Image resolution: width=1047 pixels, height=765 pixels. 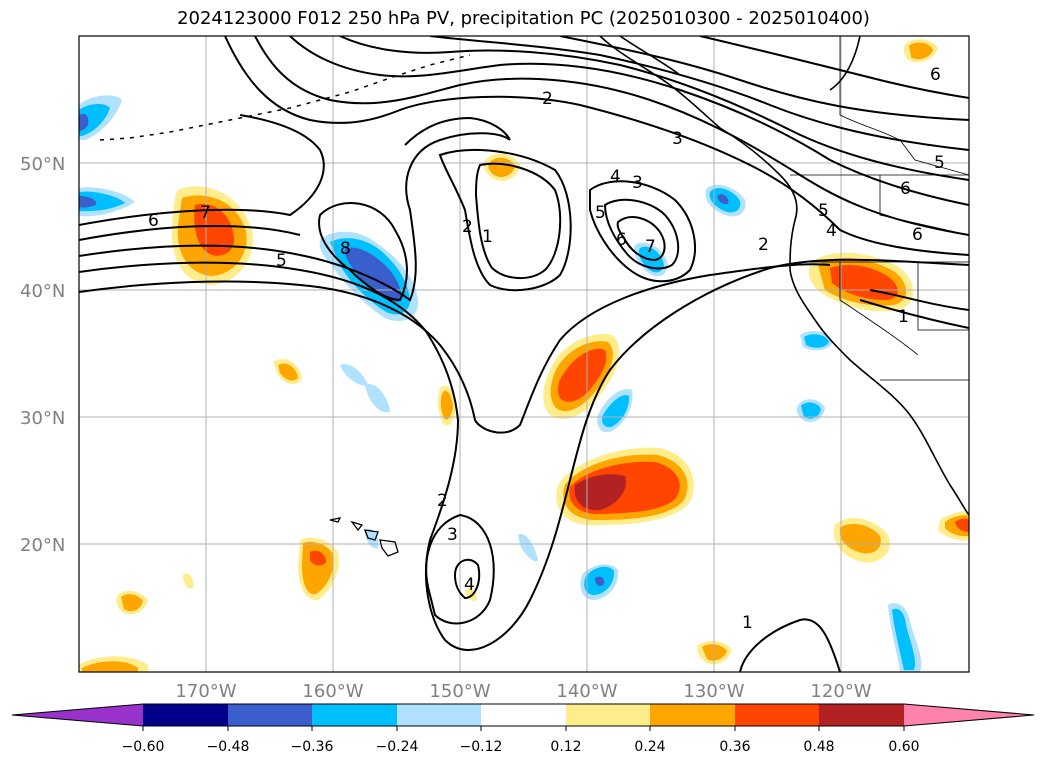 What do you see at coordinates (212, 235) in the screenshot?
I see `precip-anomaly-170w` at bounding box center [212, 235].